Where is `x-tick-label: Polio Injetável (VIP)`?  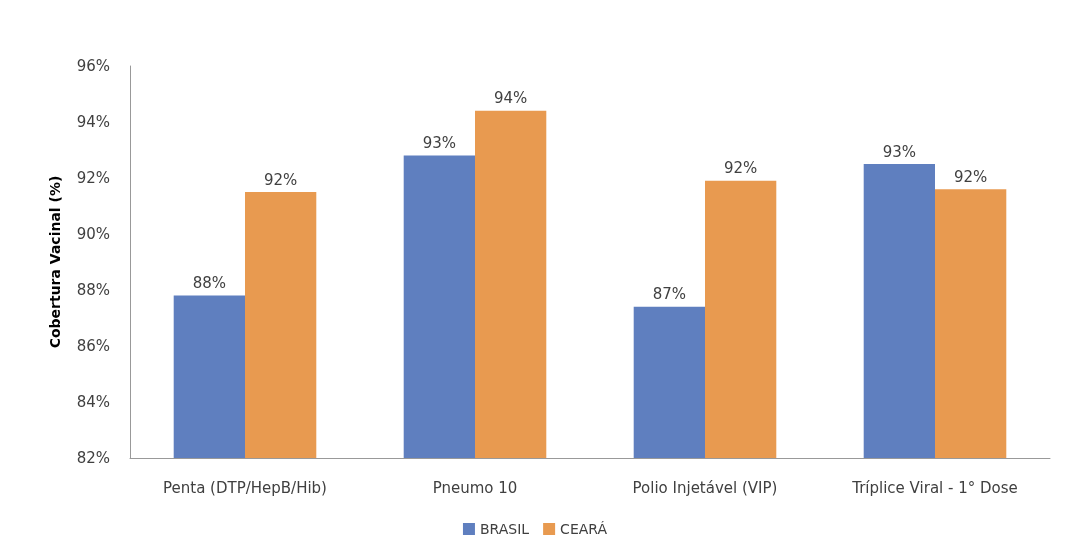 x-tick-label: Polio Injetável (VIP) is located at coordinates (705, 487).